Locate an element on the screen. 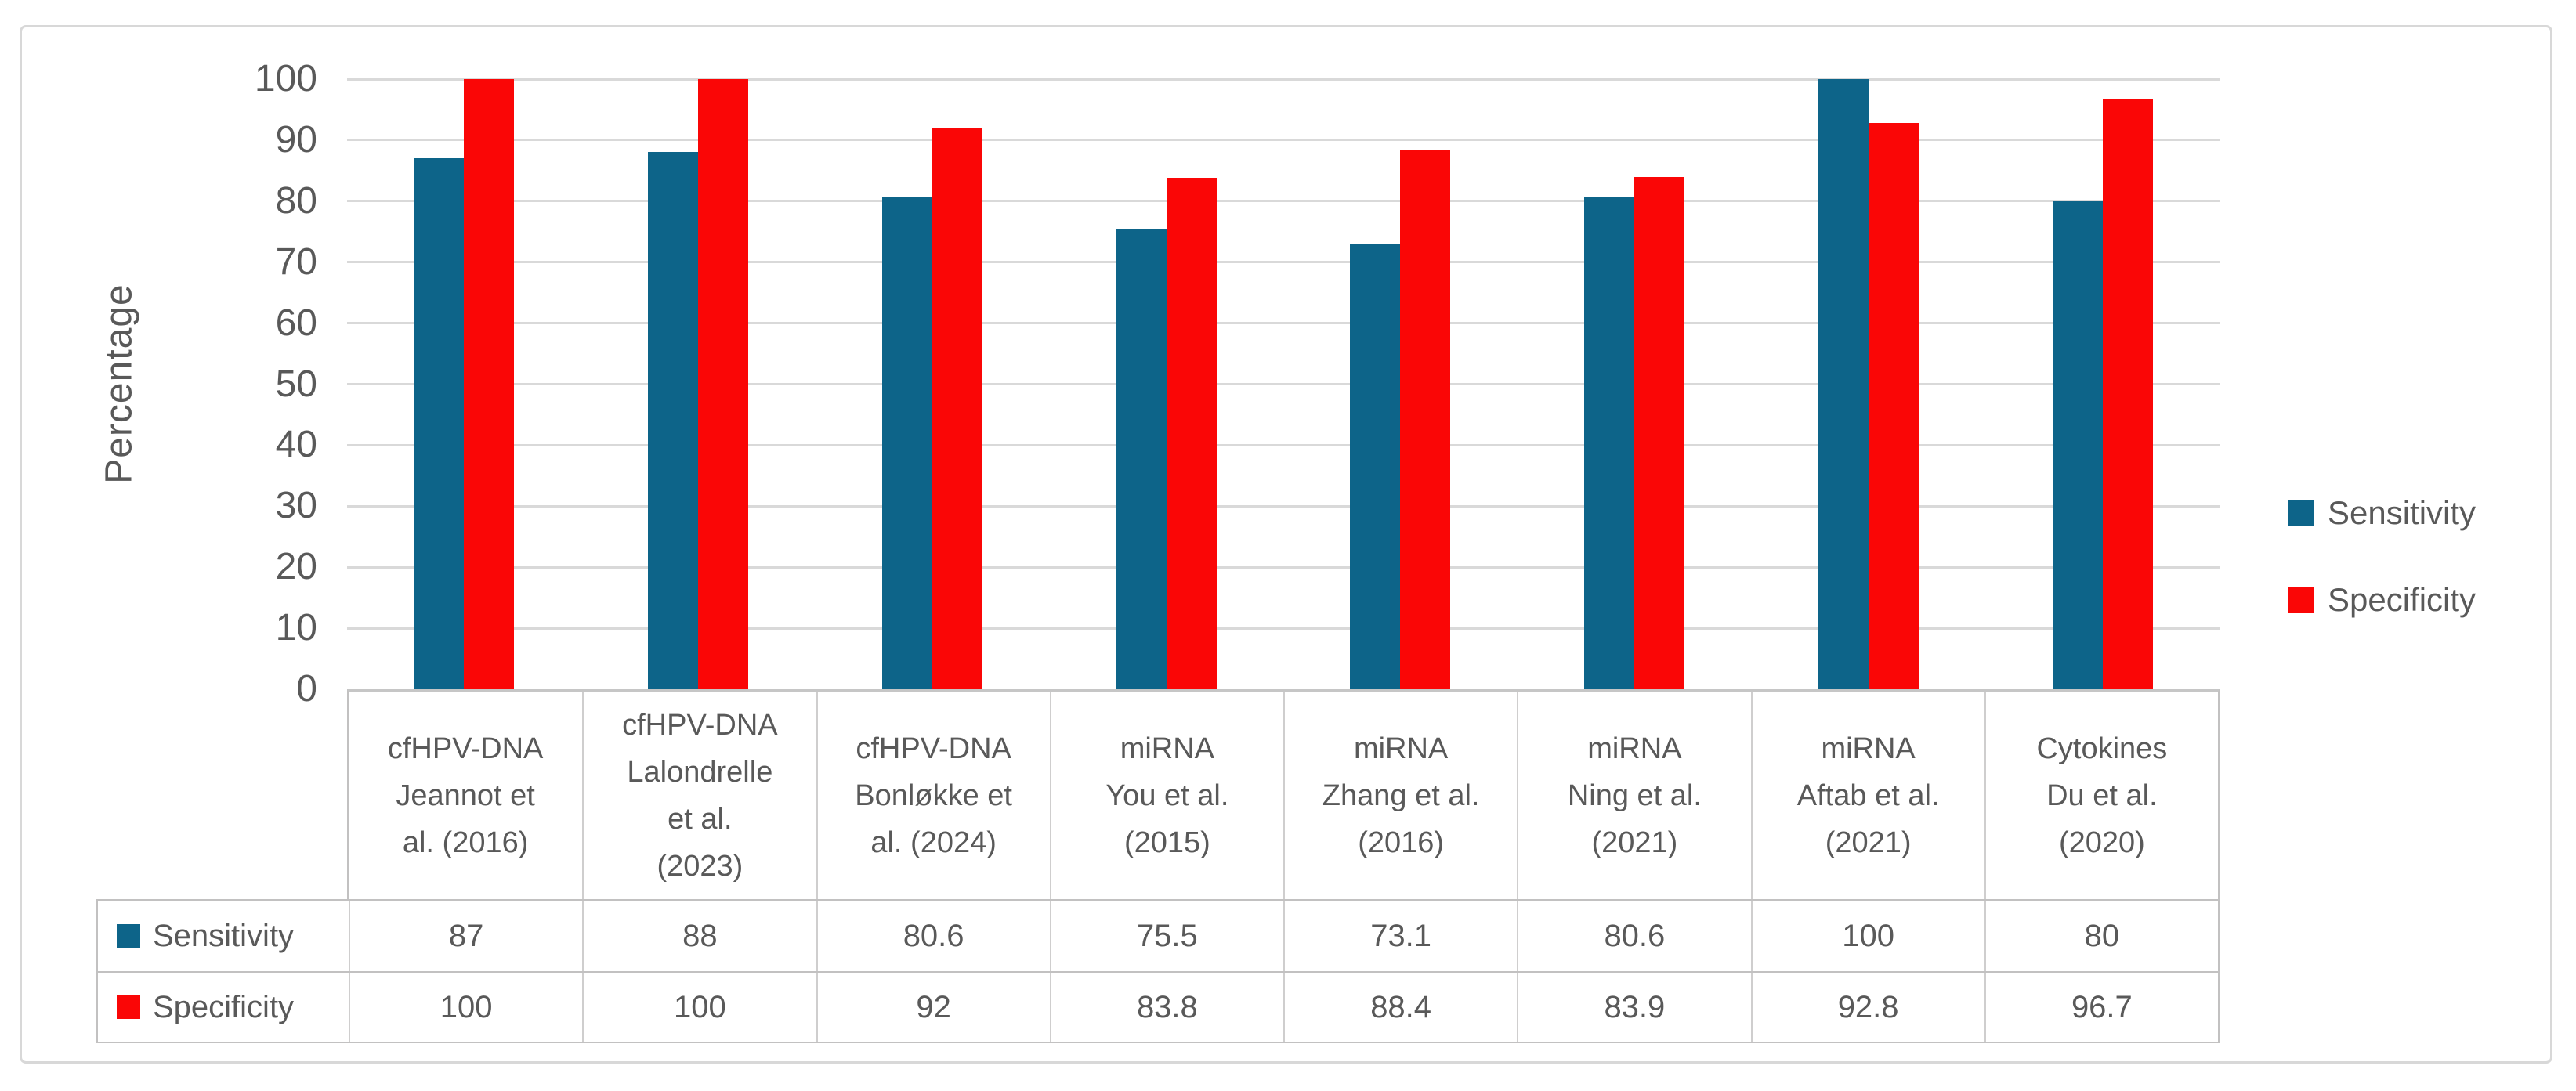 This screenshot has height=1091, width=2576. legend-item-specificity: Specificity is located at coordinates (2382, 600).